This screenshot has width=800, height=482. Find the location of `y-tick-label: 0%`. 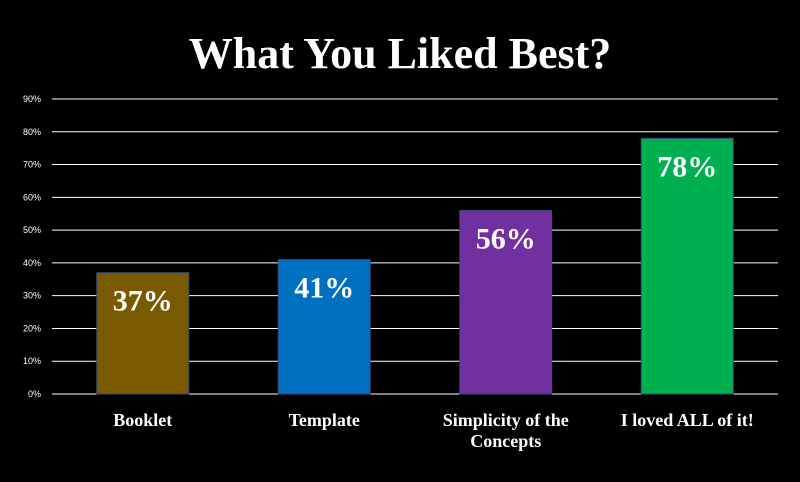

y-tick-label: 0% is located at coordinates (34, 394).